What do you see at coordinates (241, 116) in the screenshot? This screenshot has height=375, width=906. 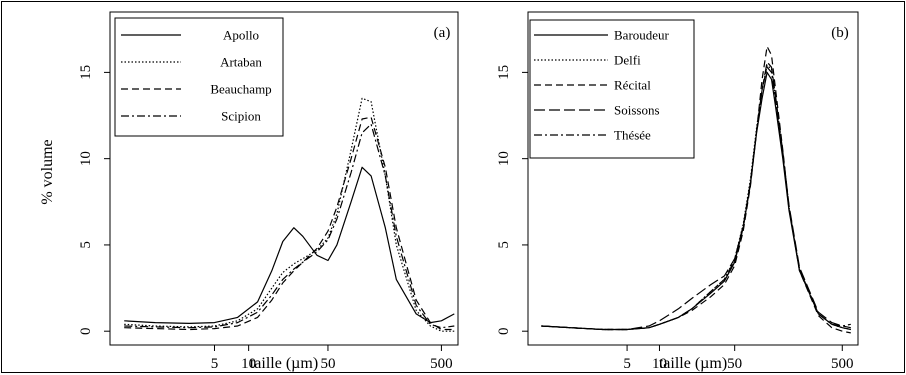 I see `legend-label: Scipion` at bounding box center [241, 116].